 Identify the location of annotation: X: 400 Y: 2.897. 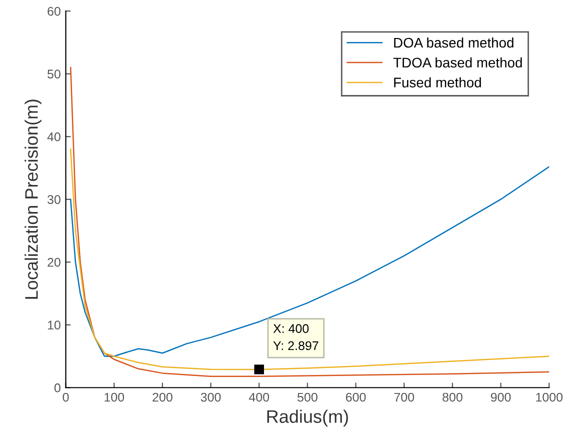
(295, 337).